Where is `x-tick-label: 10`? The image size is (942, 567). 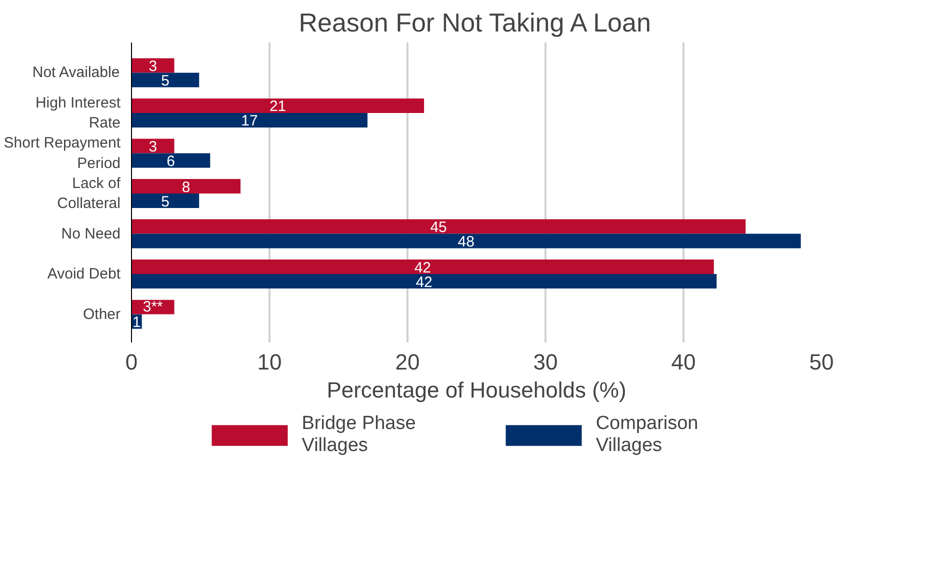 x-tick-label: 10 is located at coordinates (269, 362).